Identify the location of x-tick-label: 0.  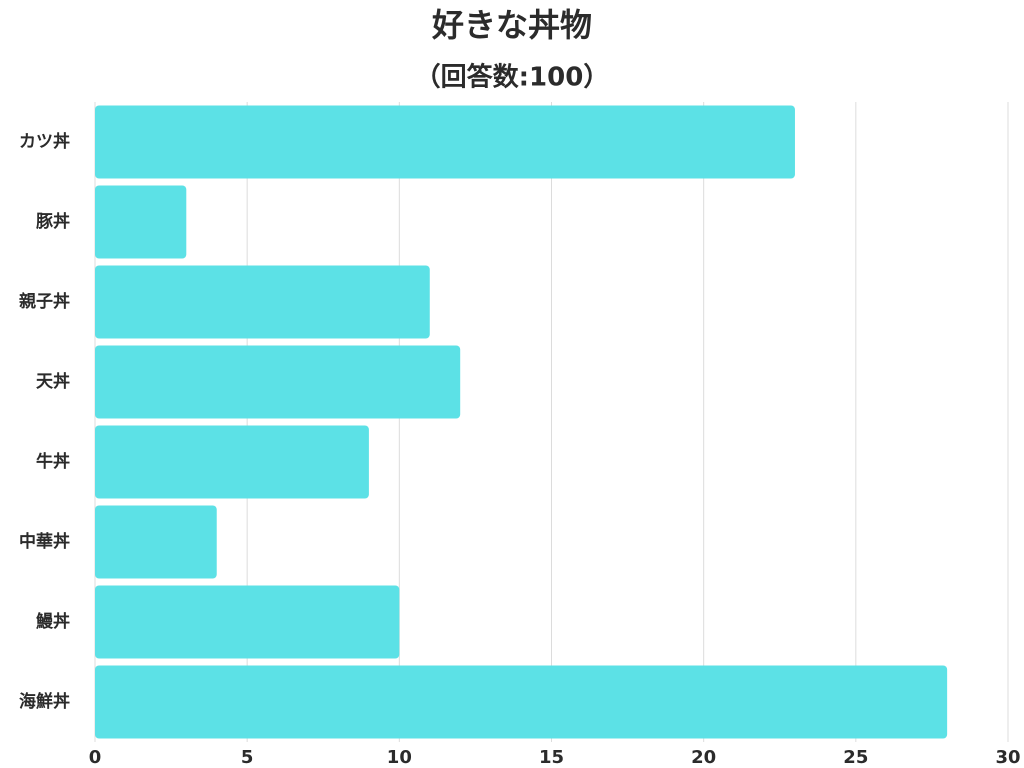
(95, 757).